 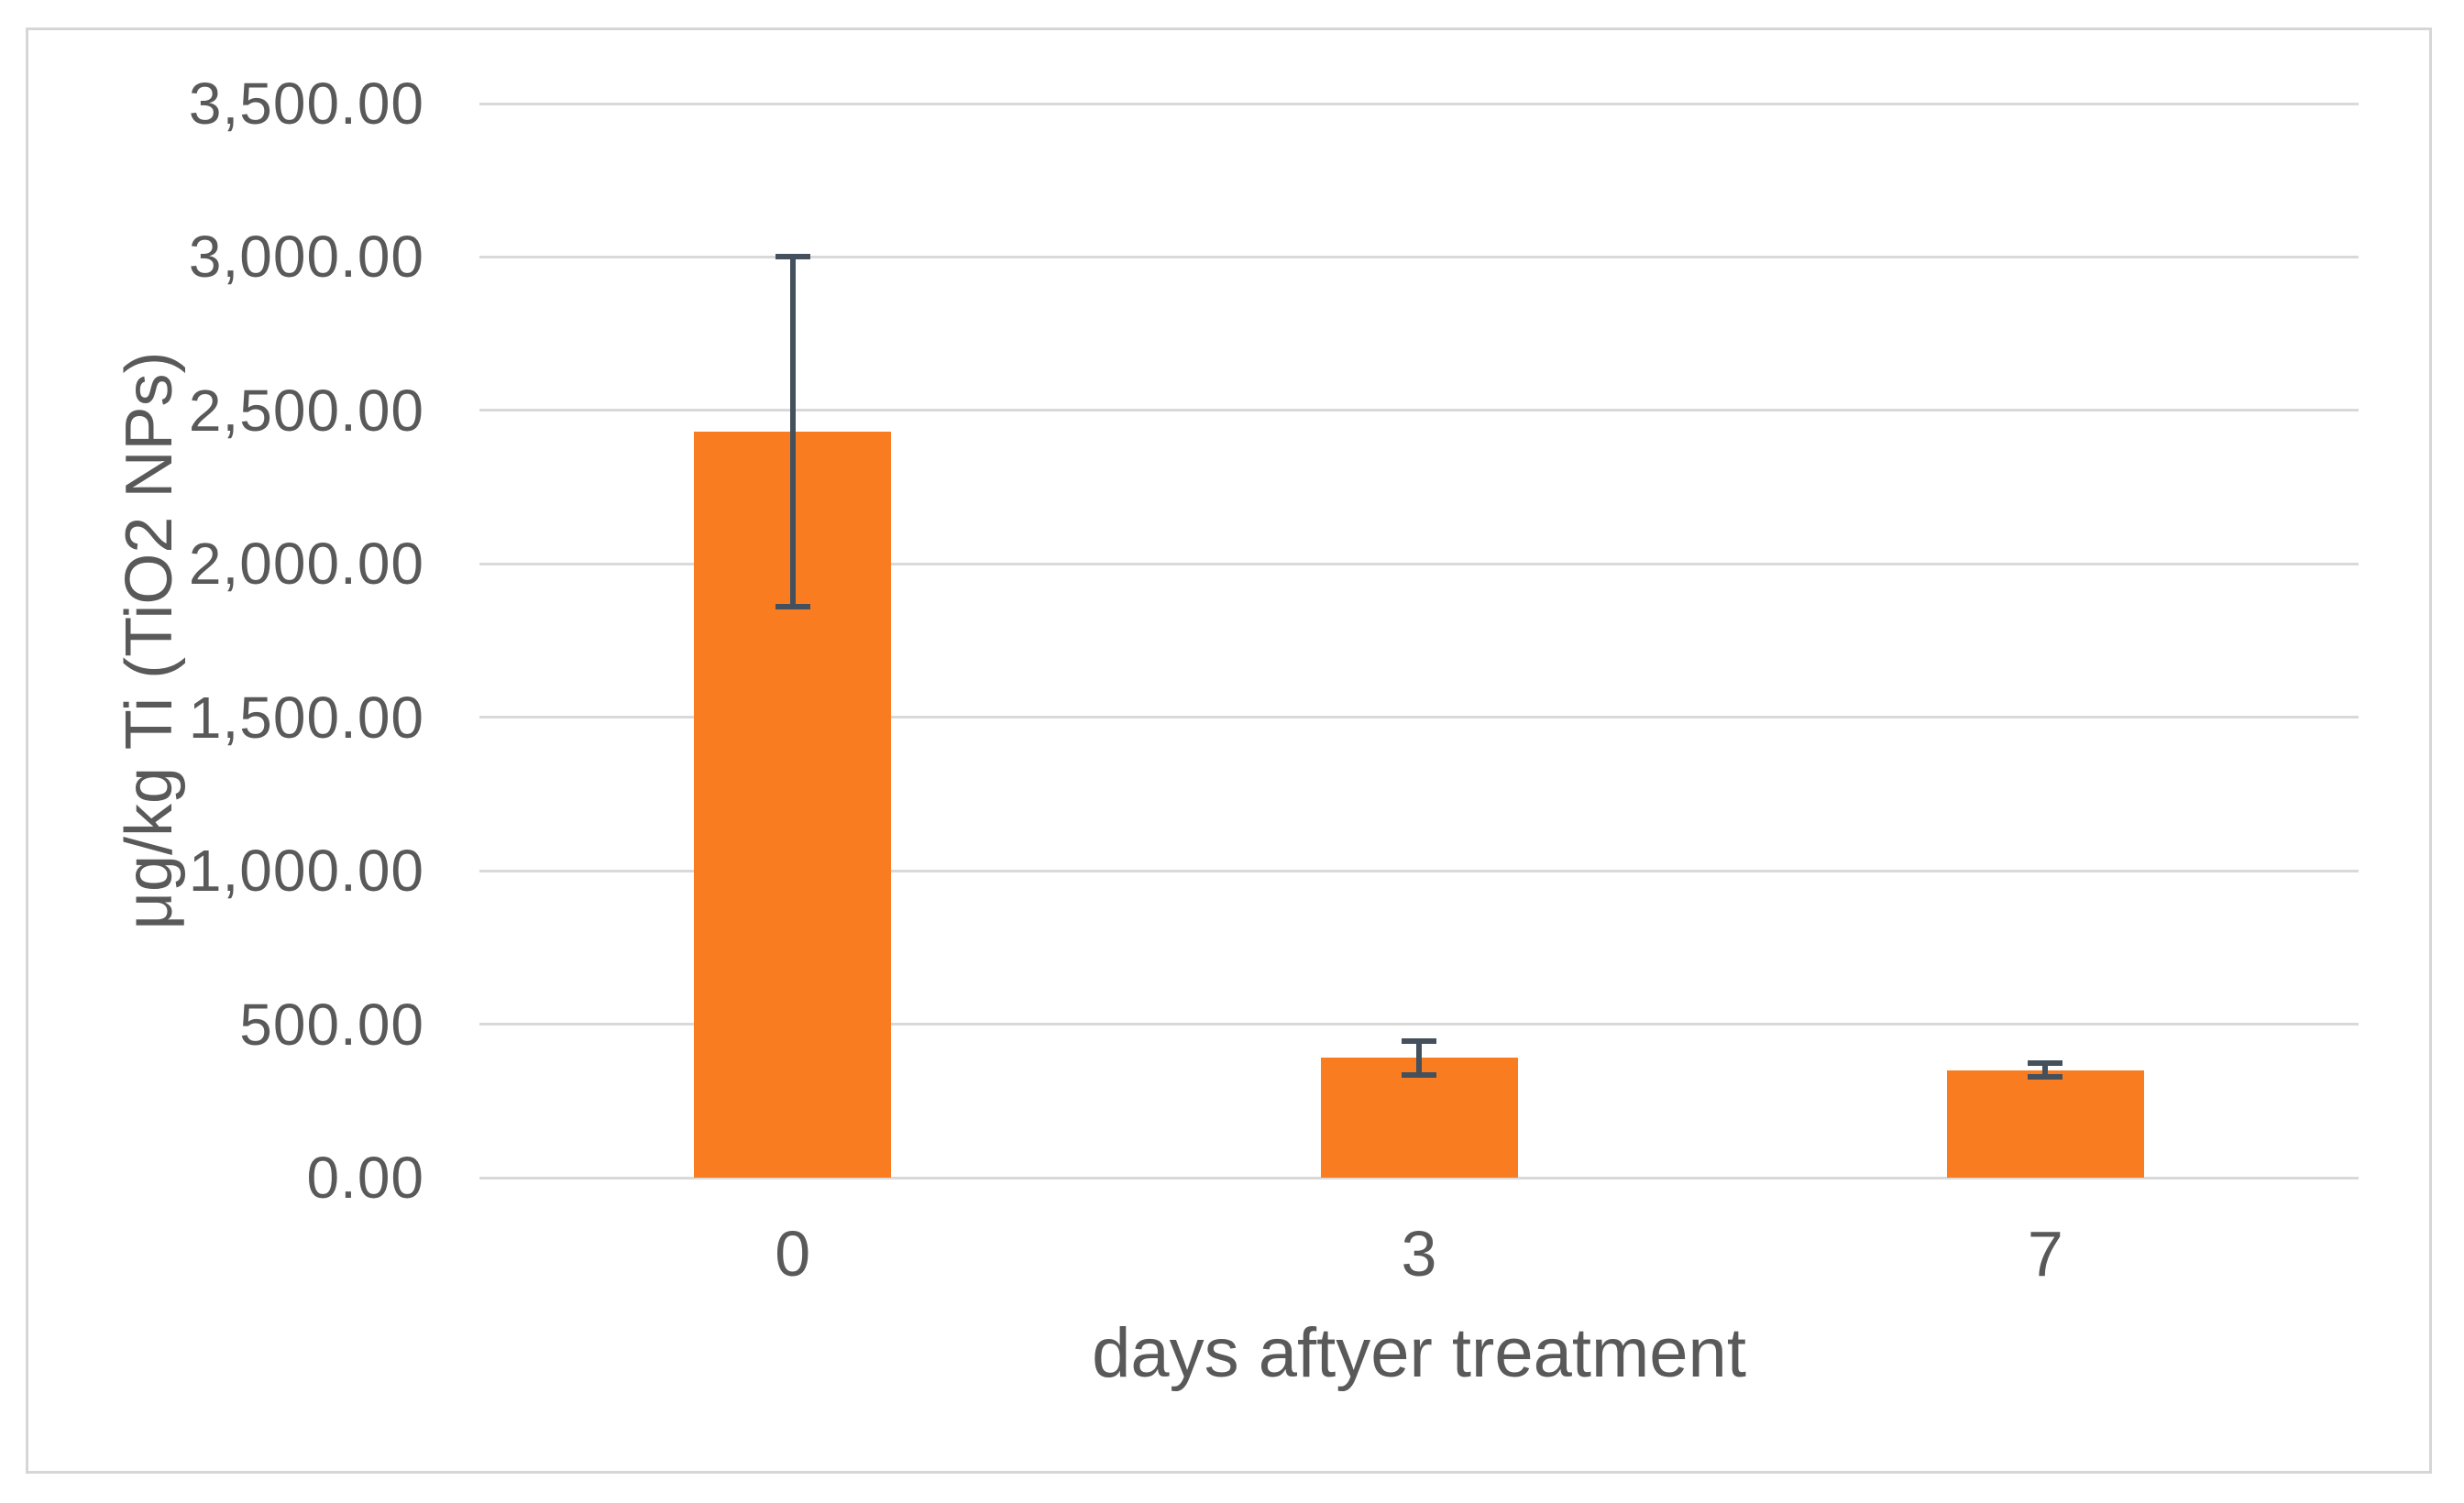 What do you see at coordinates (1419, 563) in the screenshot?
I see `gridline-2000` at bounding box center [1419, 563].